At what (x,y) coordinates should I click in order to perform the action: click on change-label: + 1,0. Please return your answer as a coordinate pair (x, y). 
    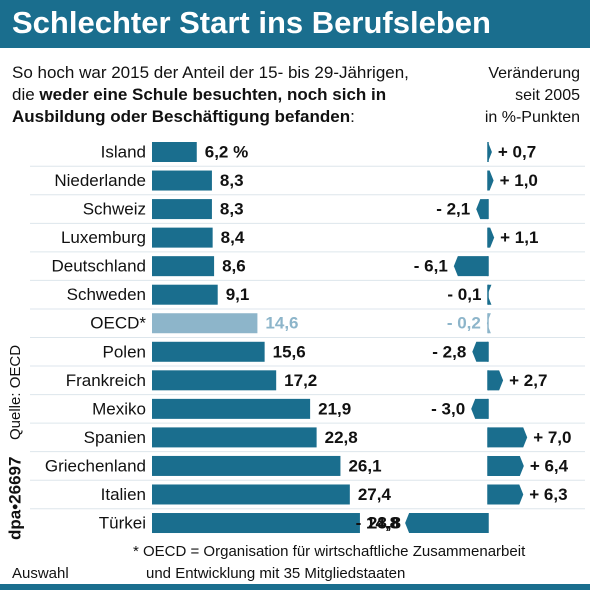
    Looking at the image, I should click on (519, 180).